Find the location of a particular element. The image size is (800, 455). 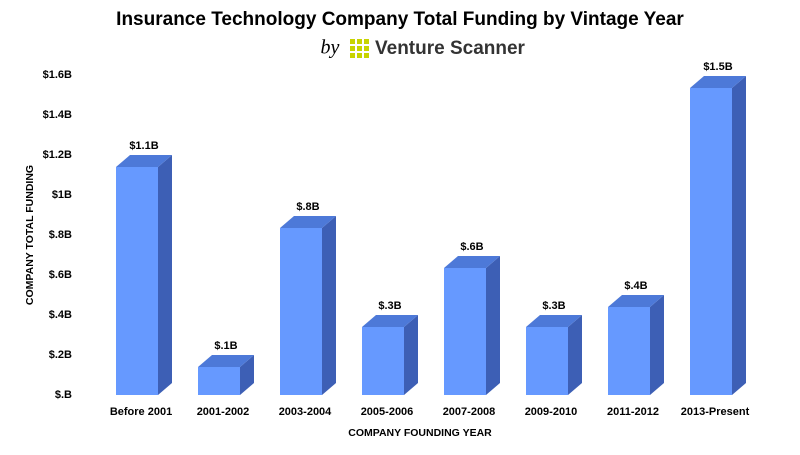

value-label: $.1B is located at coordinates (225, 346).